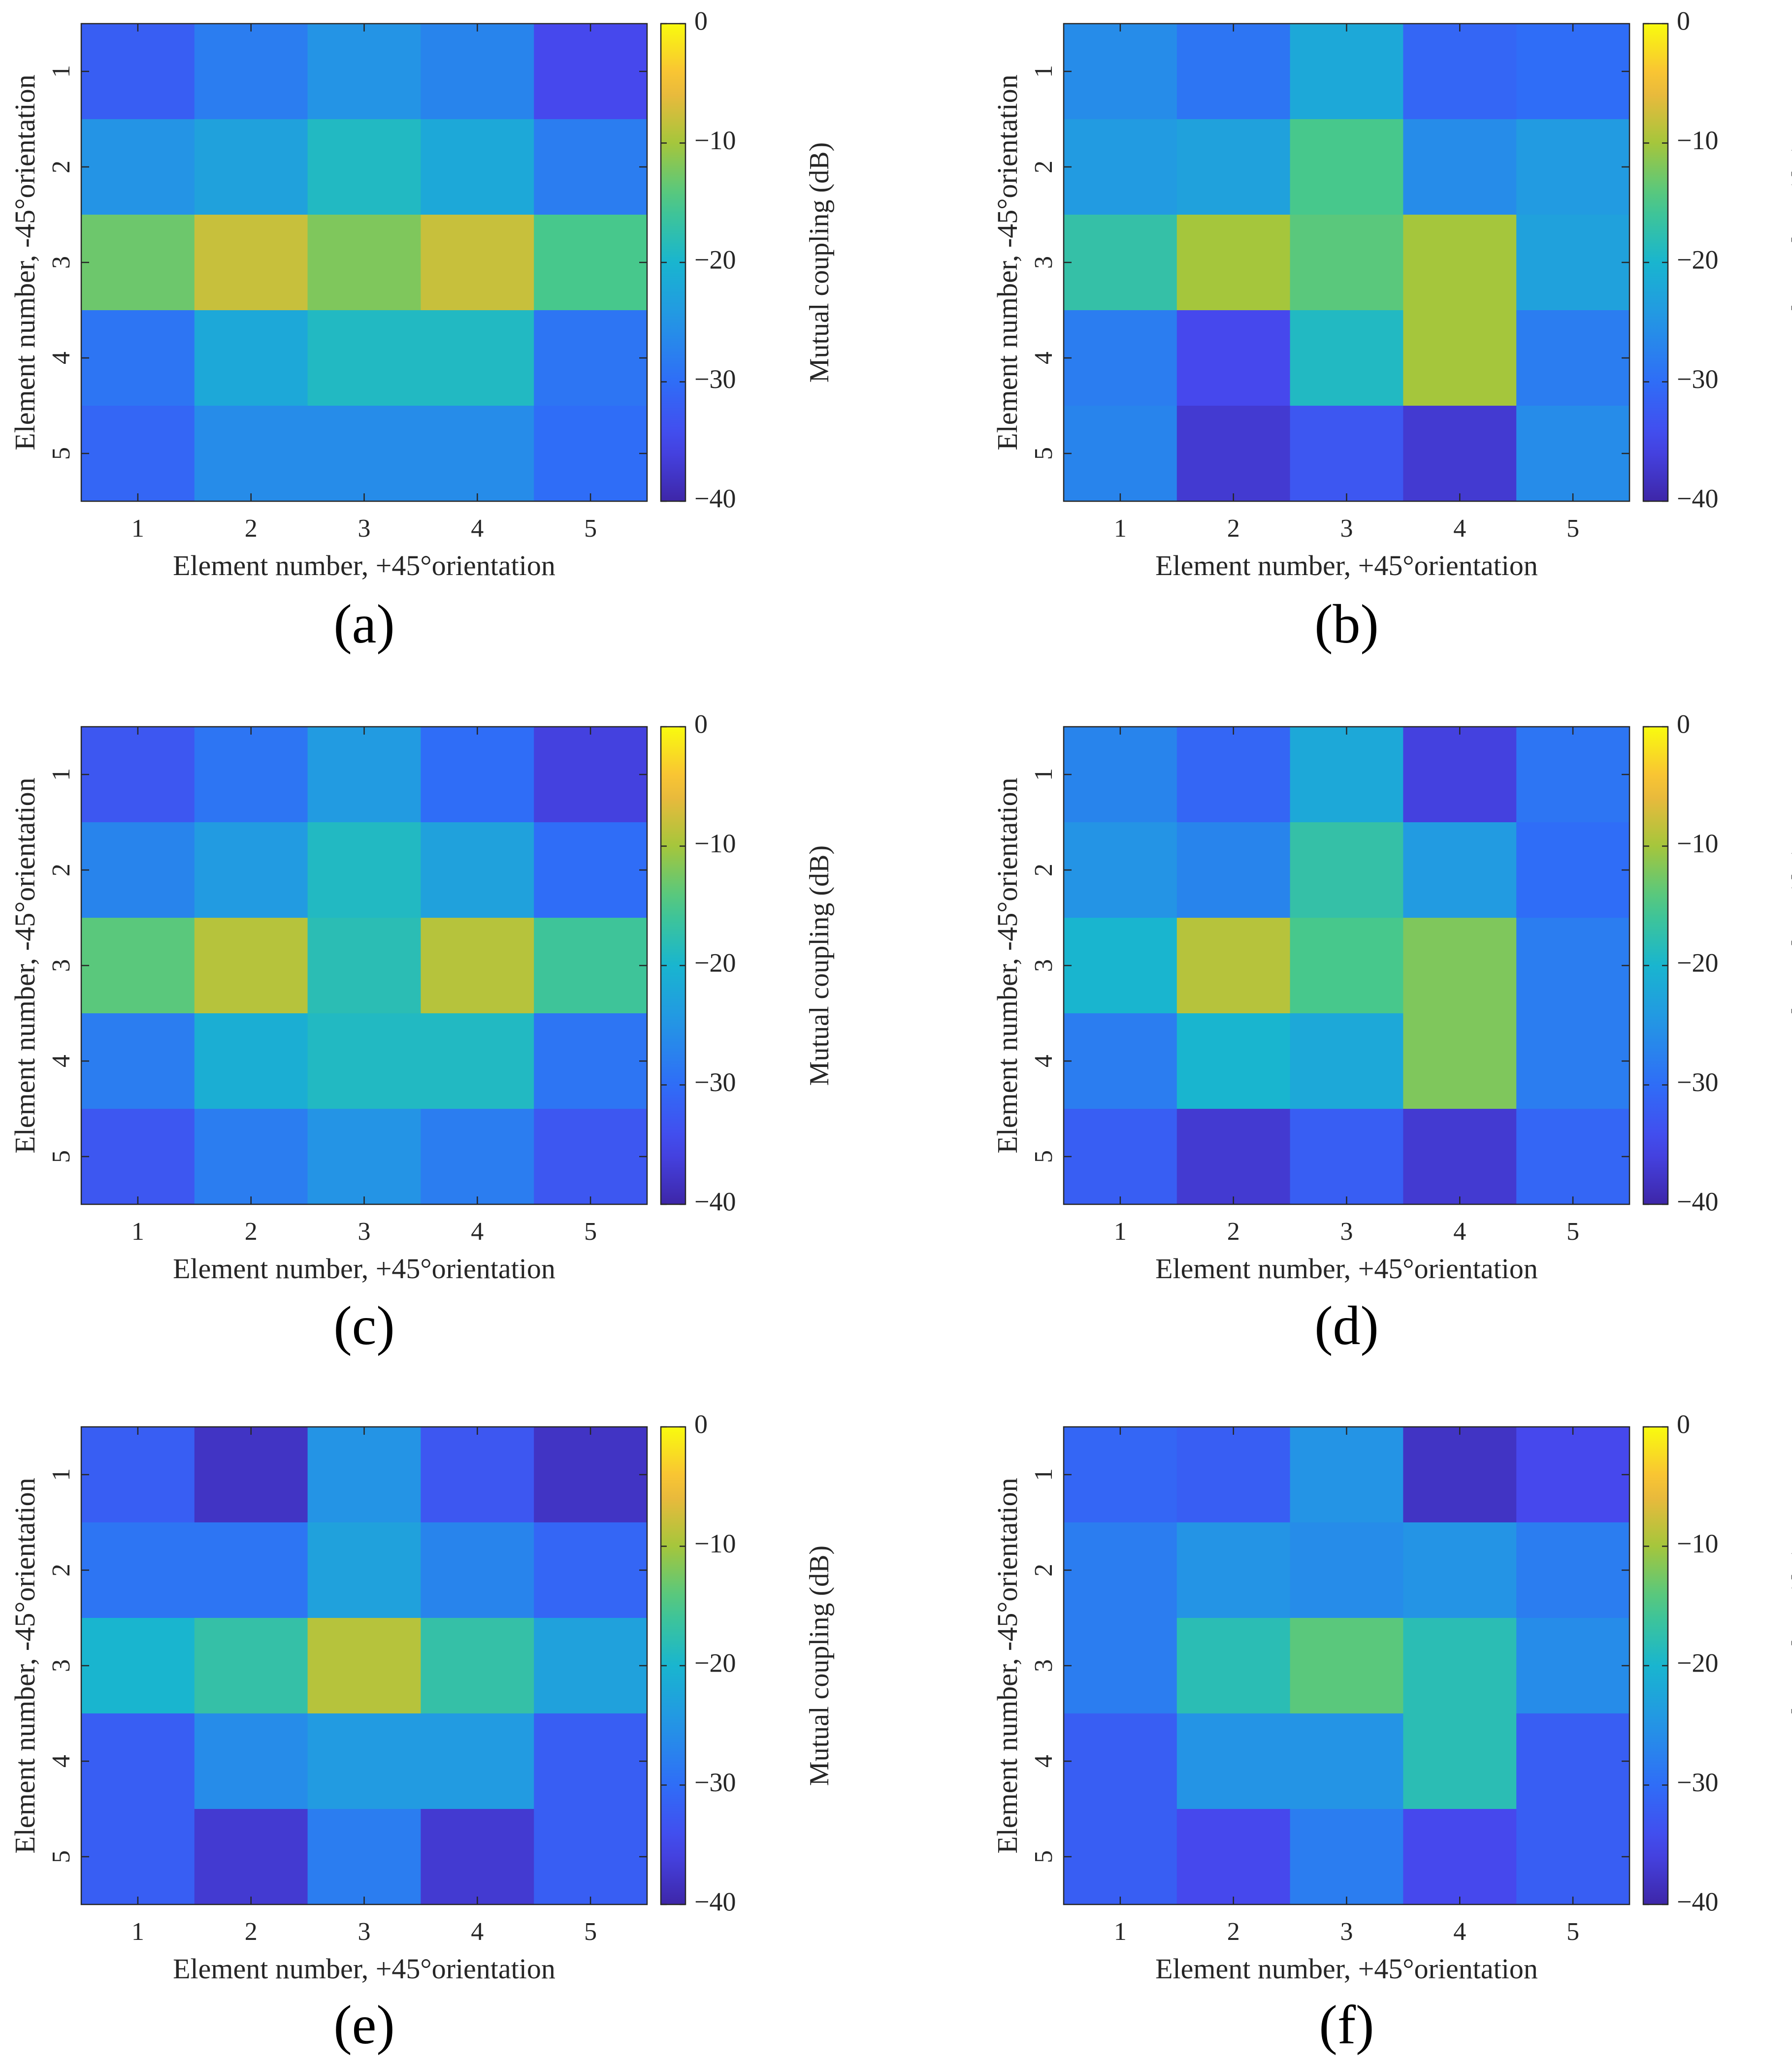  Describe the element at coordinates (1347, 1325) in the screenshot. I see `panel-caption: (d)` at that location.